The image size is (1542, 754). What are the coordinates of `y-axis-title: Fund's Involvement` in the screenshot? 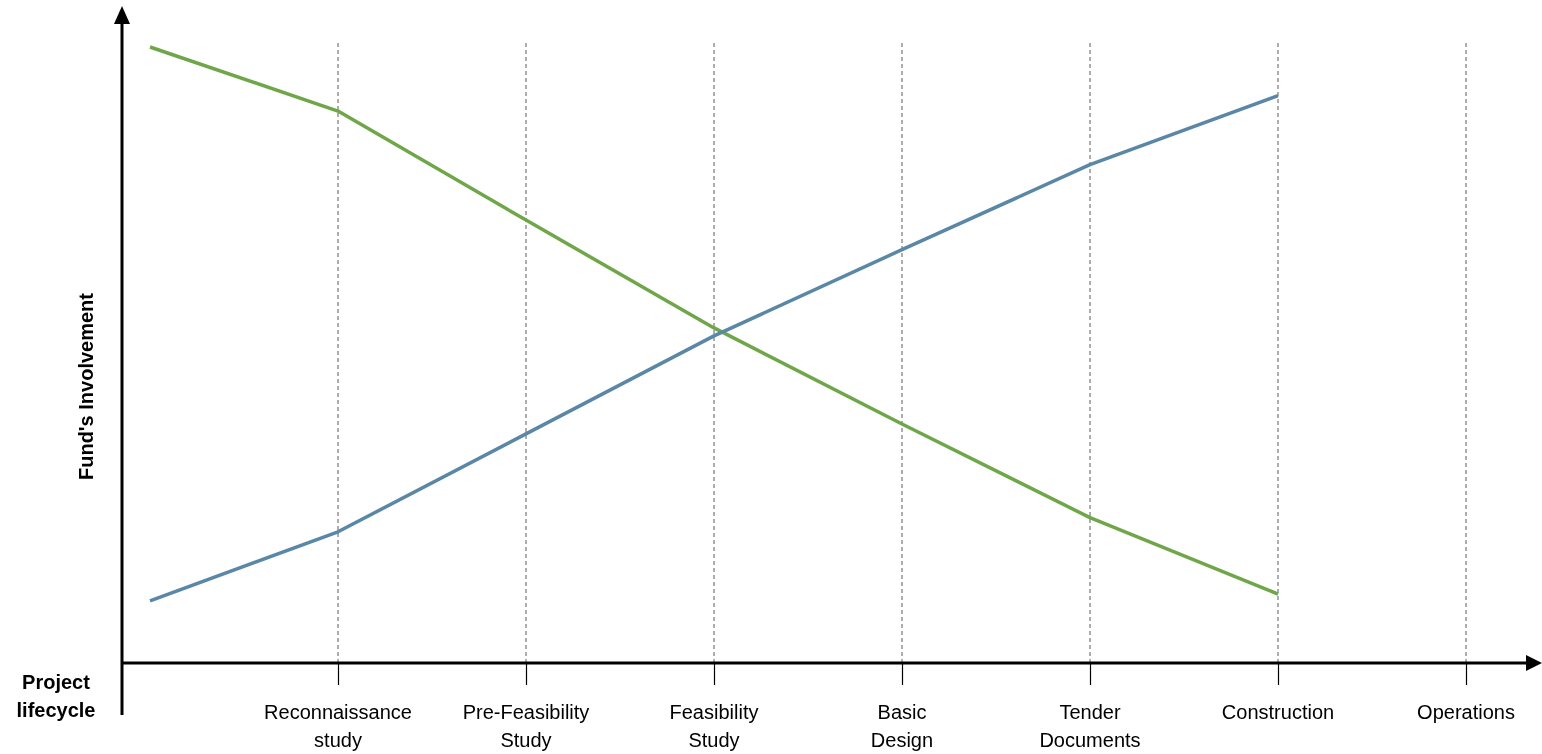 It's located at (86, 386).